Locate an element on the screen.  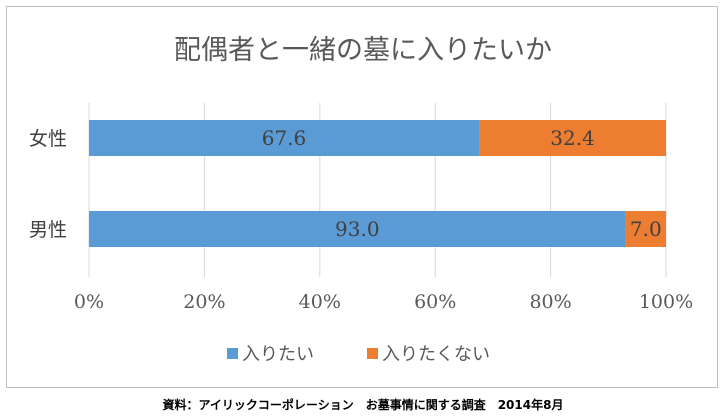
x-tick-label: 60% is located at coordinates (435, 302).